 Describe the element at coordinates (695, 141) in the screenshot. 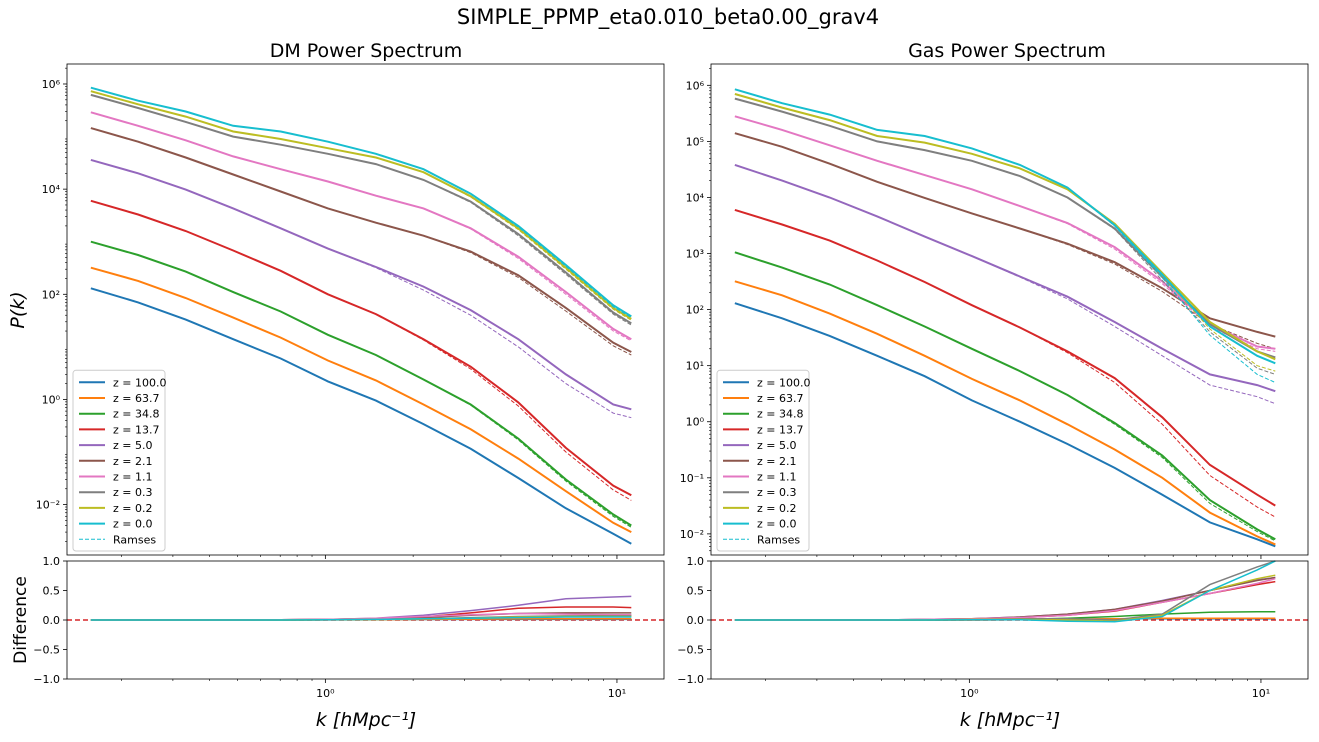

I see `y-tick-label: 10⁵` at that location.